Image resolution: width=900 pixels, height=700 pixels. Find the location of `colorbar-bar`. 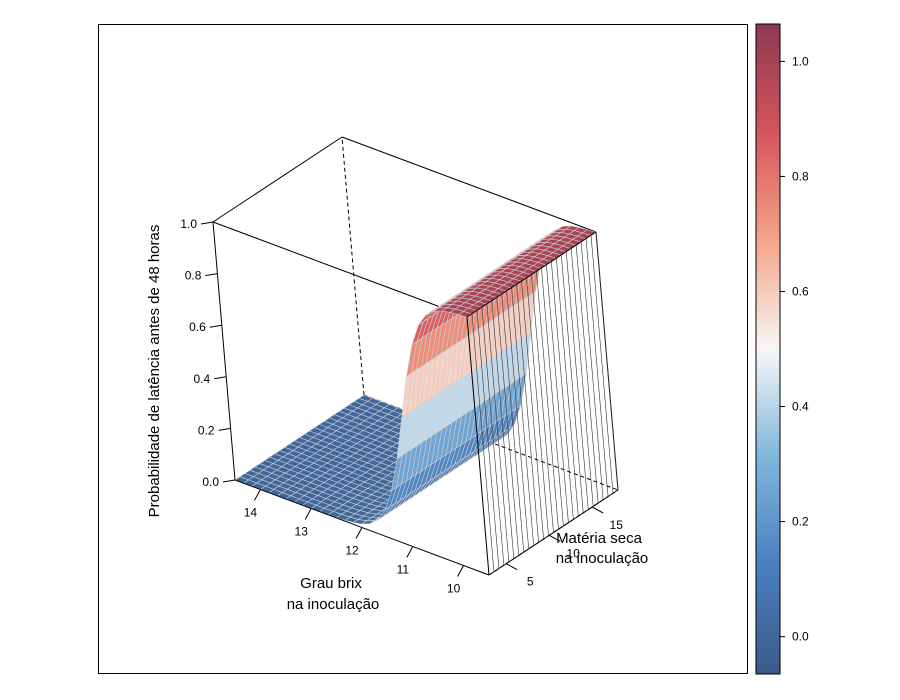

colorbar-bar is located at coordinates (768, 349).